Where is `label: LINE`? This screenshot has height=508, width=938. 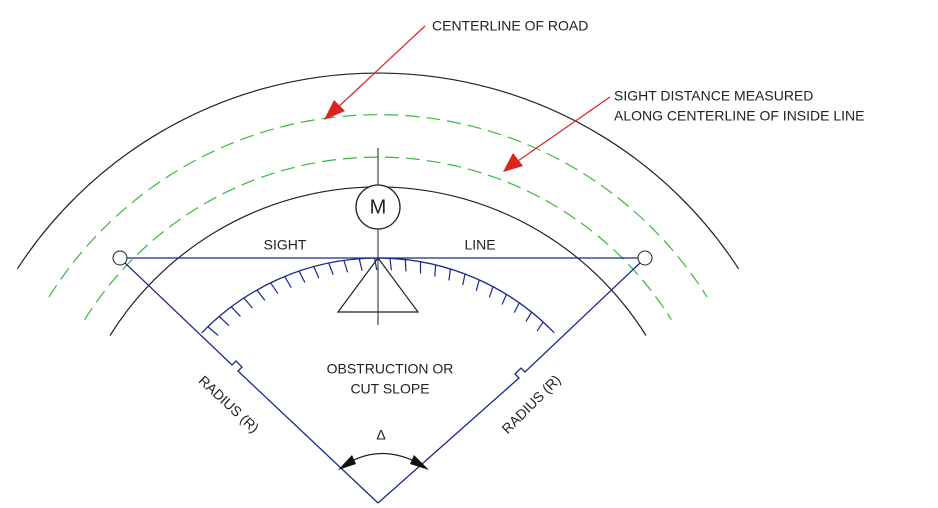 label: LINE is located at coordinates (479, 245).